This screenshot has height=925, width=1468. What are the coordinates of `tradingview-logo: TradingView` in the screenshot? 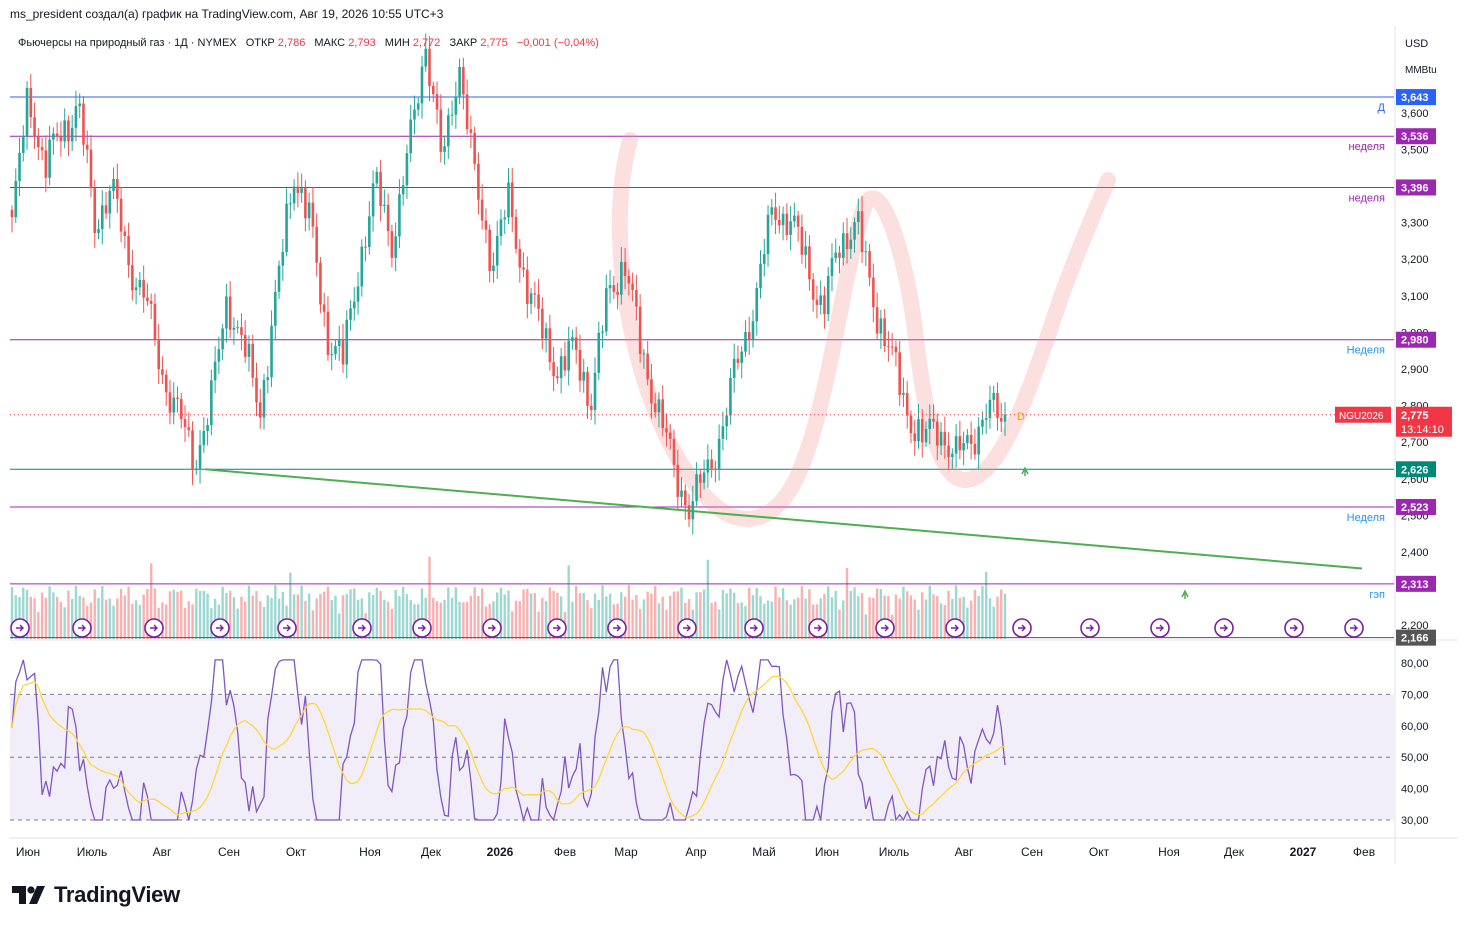 It's located at (96, 895).